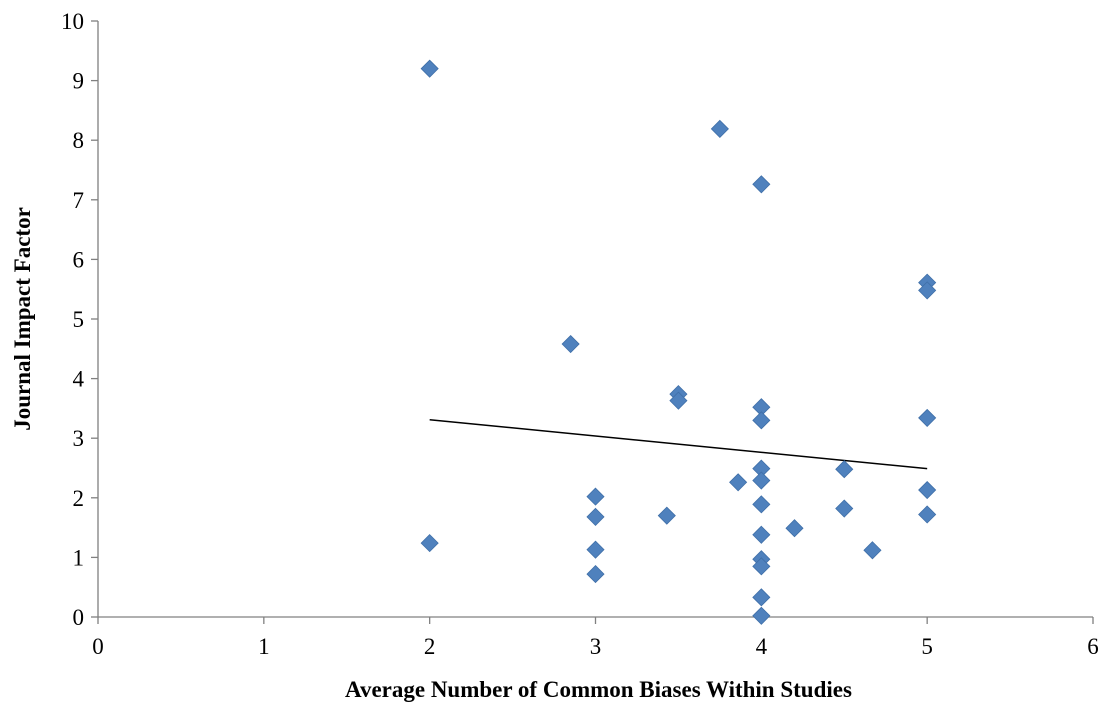 This screenshot has height=705, width=1106. I want to click on x-tick-label: 0, so click(98, 646).